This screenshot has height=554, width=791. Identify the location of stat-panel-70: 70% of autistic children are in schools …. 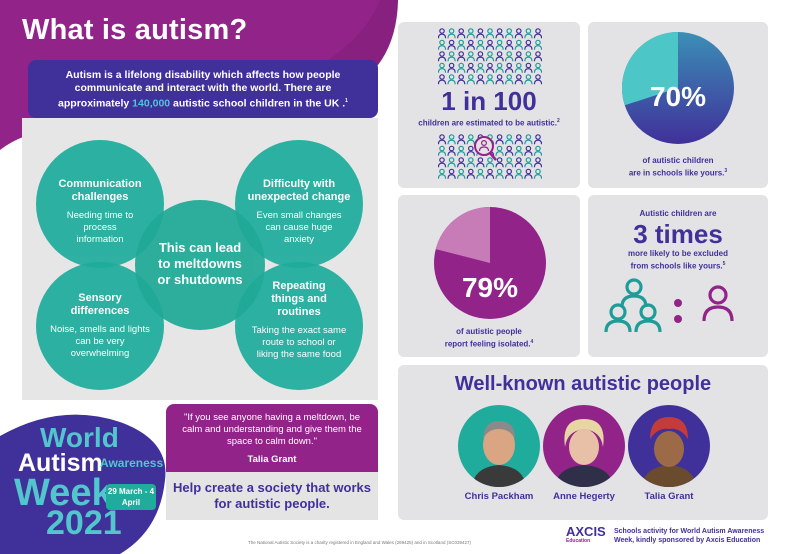
(678, 105).